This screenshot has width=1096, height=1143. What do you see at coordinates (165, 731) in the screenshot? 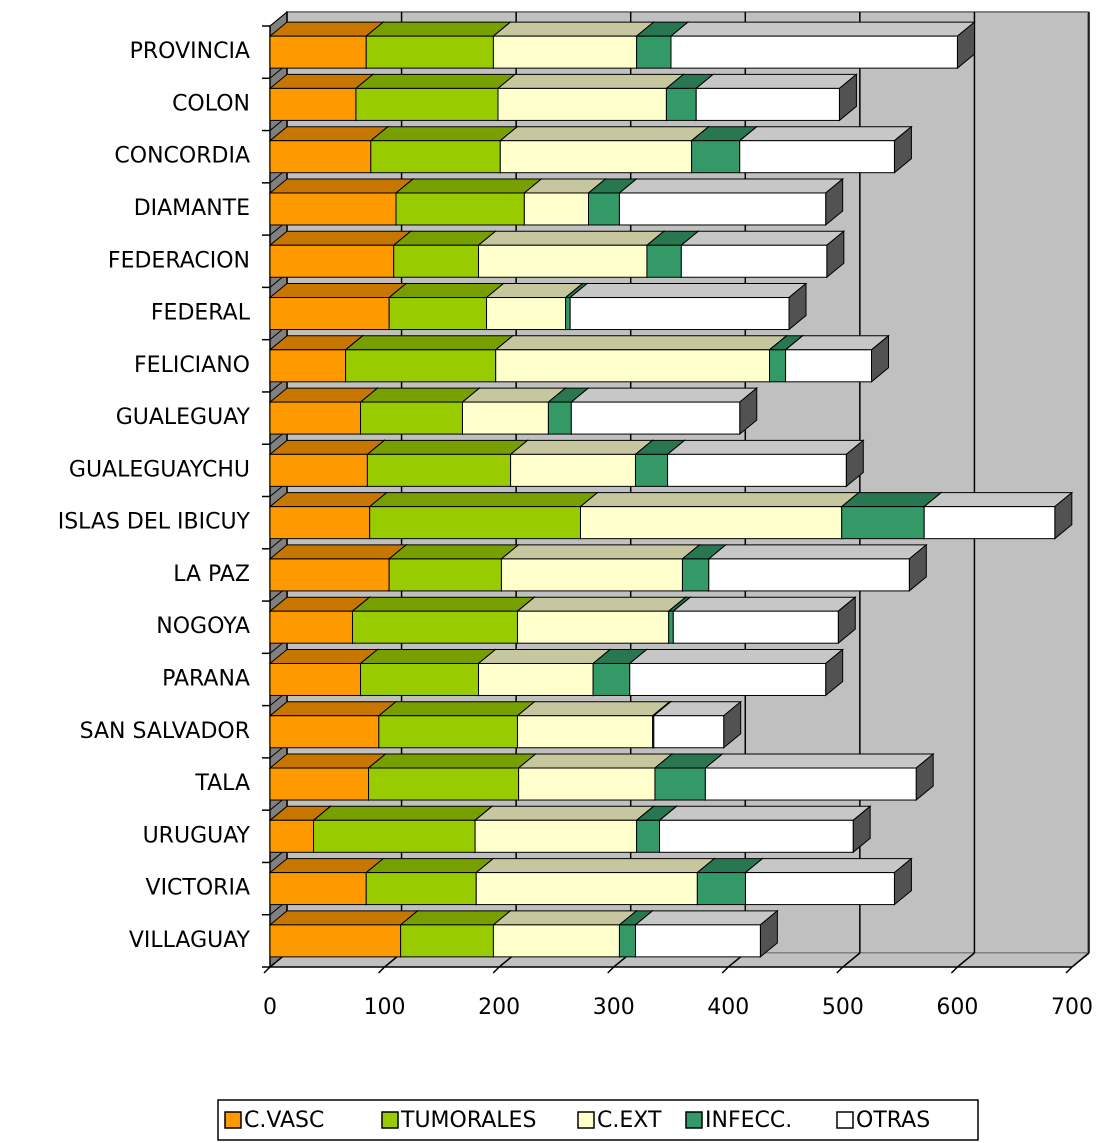
I see `y-tick-label: SAN SALVADOR` at bounding box center [165, 731].